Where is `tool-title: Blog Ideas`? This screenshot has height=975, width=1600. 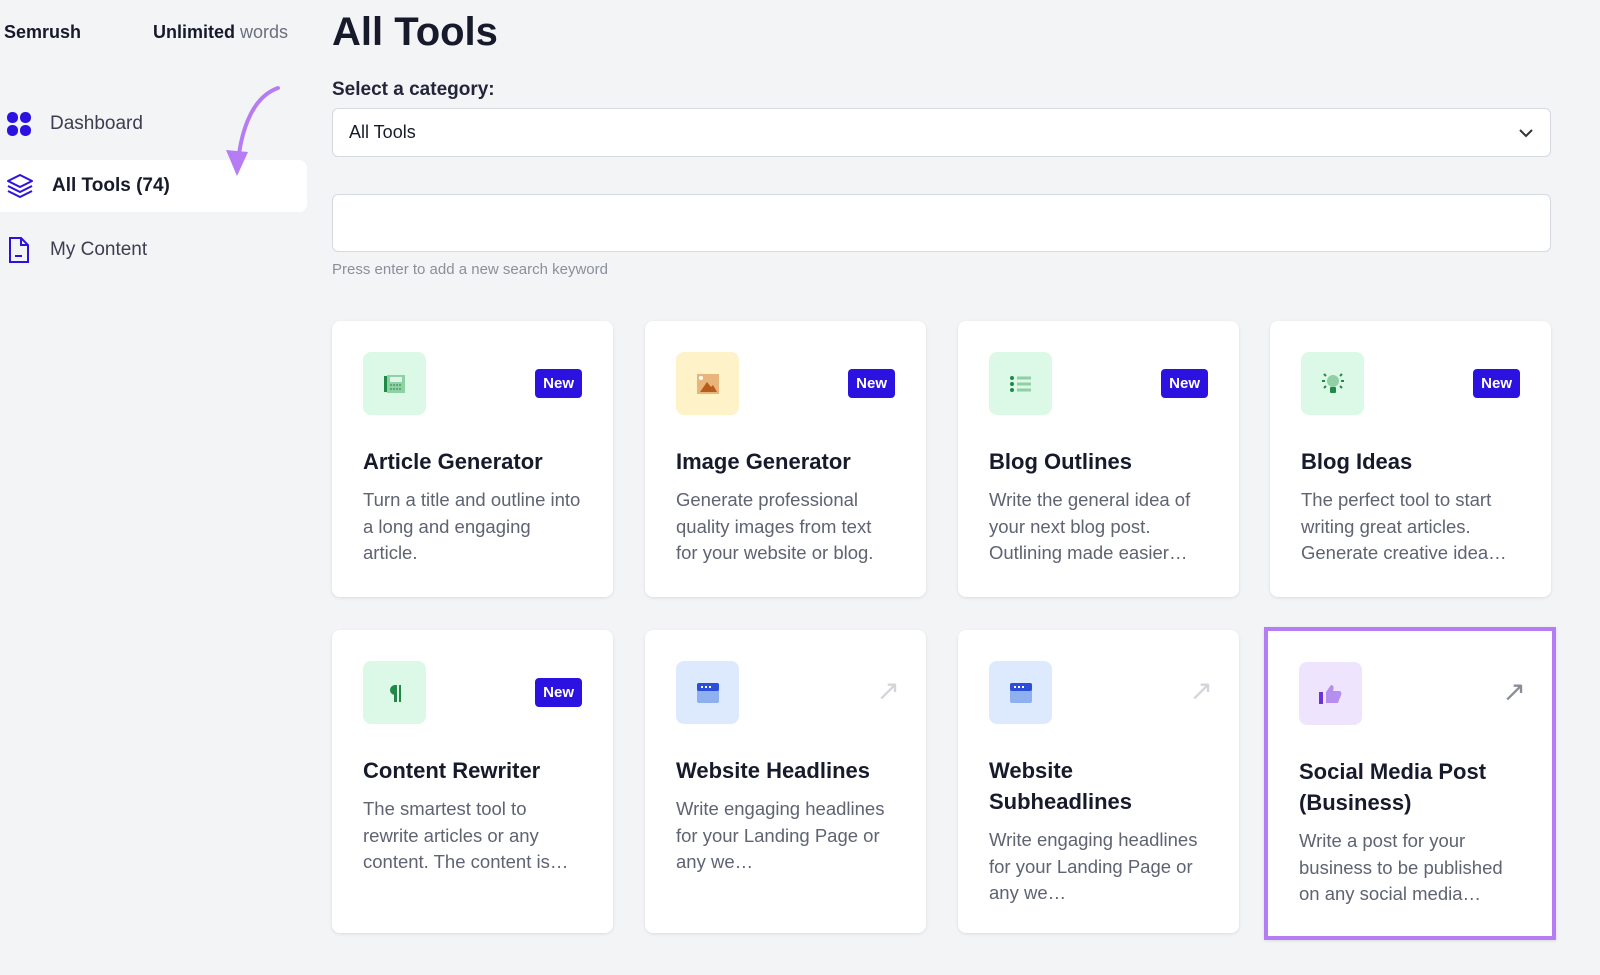 tool-title: Blog Ideas is located at coordinates (1357, 461).